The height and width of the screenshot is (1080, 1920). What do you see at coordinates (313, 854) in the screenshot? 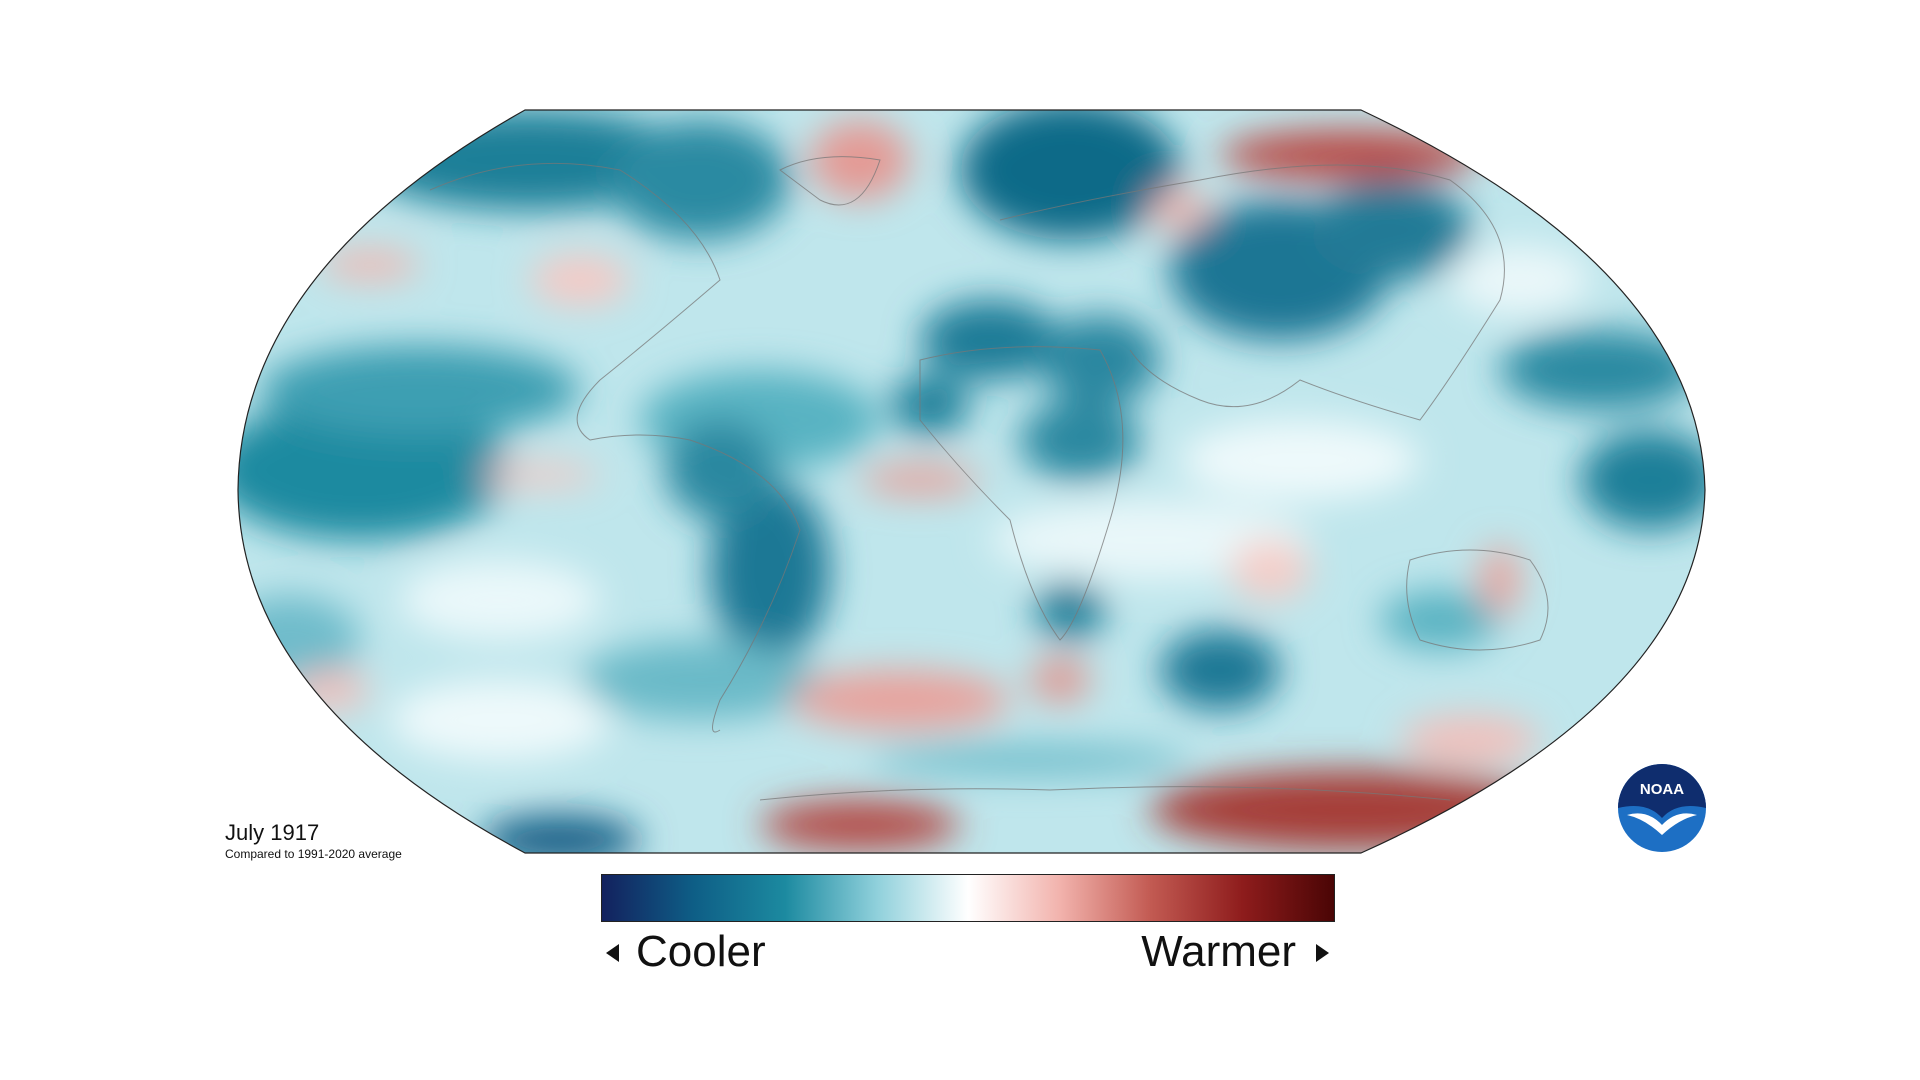
I see `baseline-caption: Compared to 1991-2020 average` at bounding box center [313, 854].